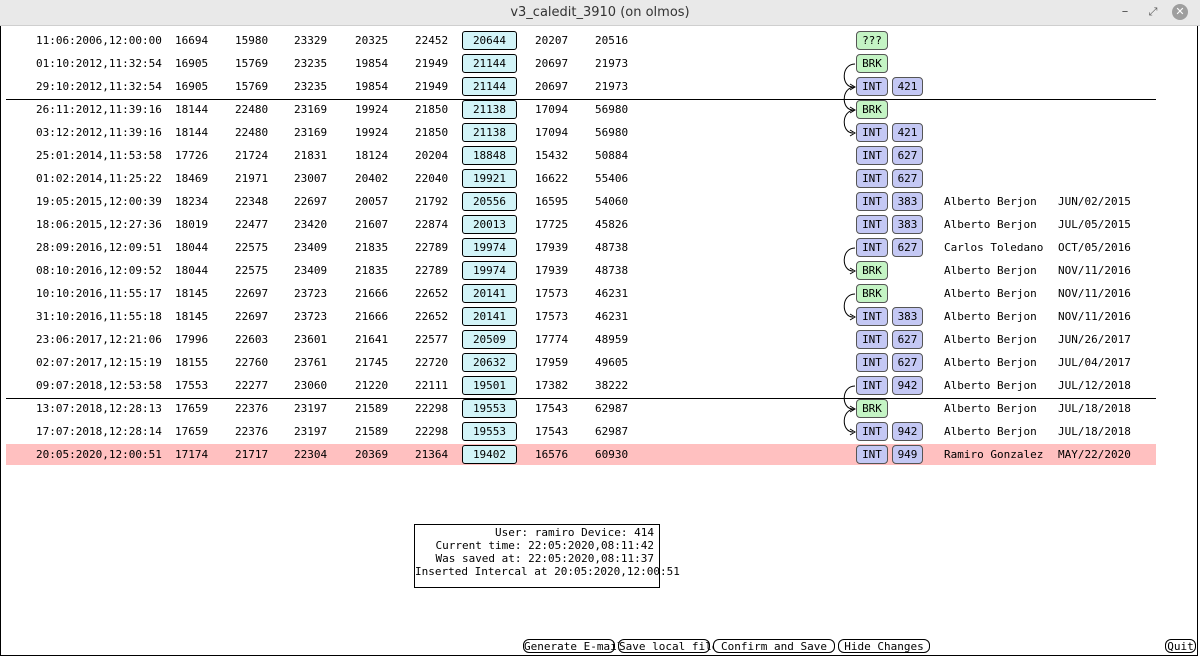  Describe the element at coordinates (612, 385) in the screenshot. I see `row-value: 38222` at that location.